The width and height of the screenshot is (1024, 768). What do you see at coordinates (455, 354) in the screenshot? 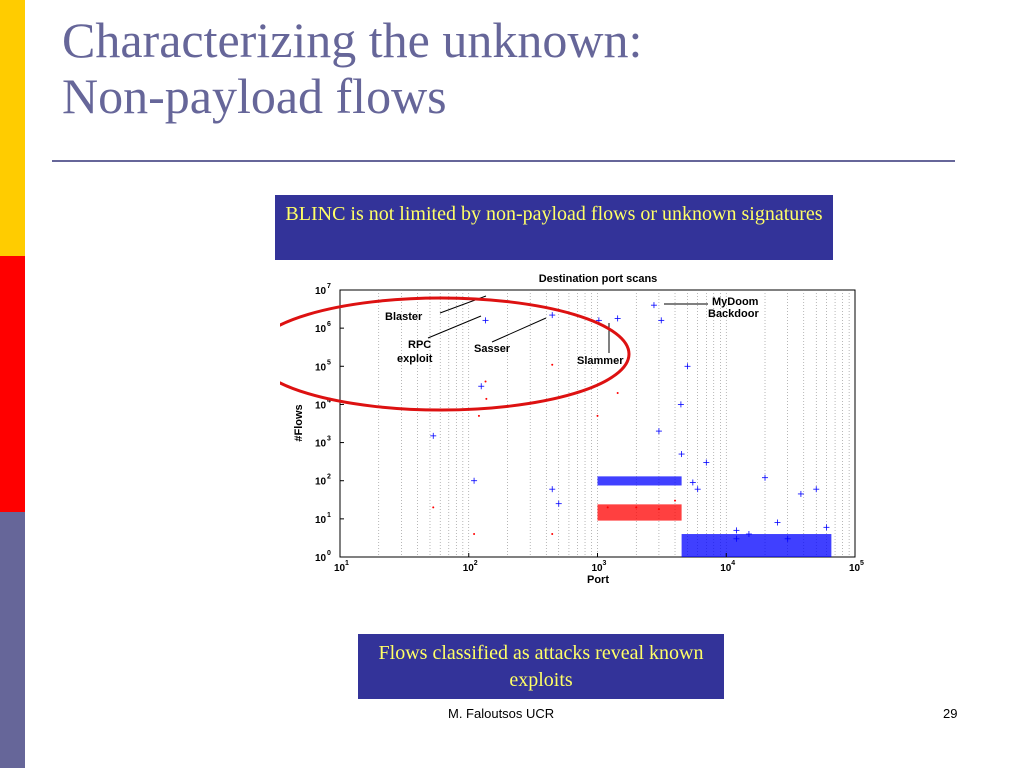
I see `highlight-ellipse` at bounding box center [455, 354].